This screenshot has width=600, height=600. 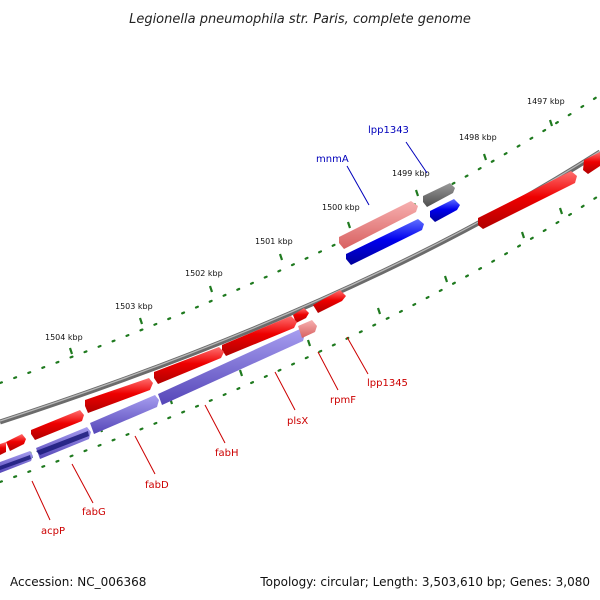 I want to click on ruler-label-1502: 1502 kbp, so click(x=204, y=273).